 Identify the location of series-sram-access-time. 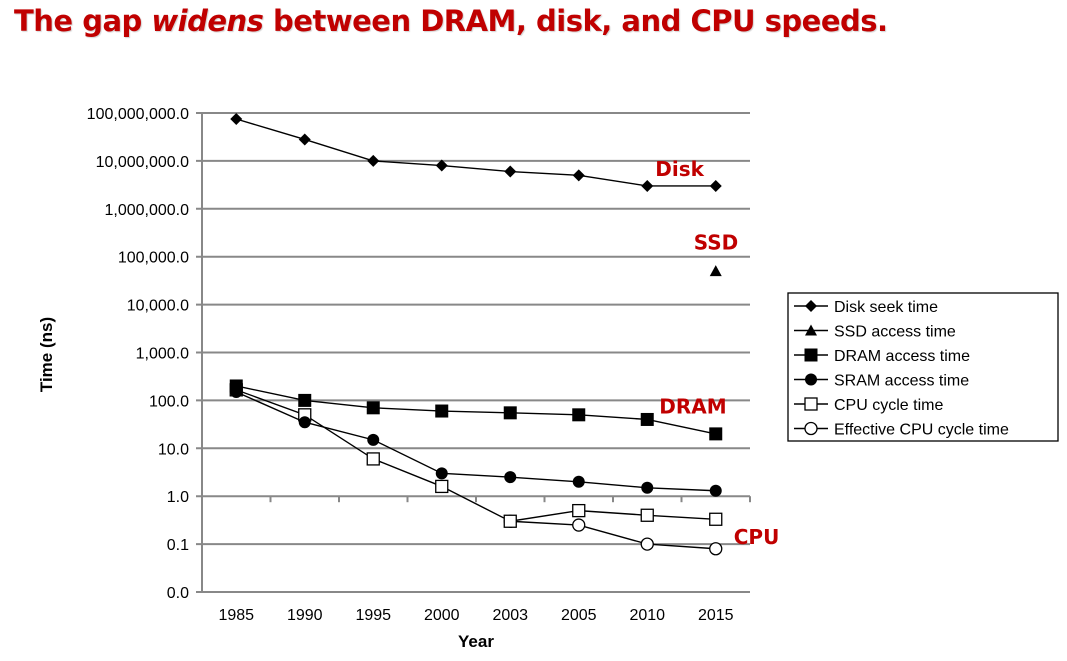
(476, 441).